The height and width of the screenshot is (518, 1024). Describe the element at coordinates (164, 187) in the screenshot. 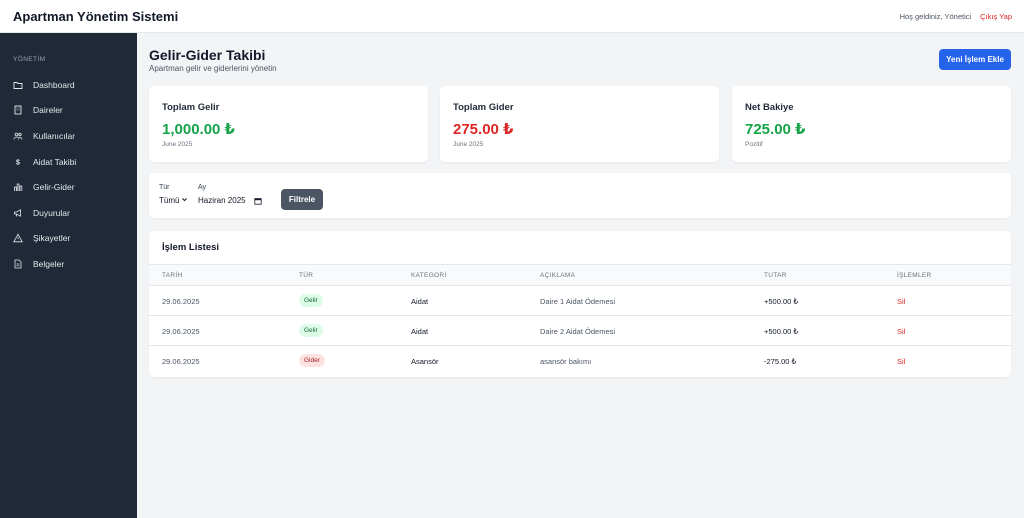

I see `type-filter-label: Tür` at that location.